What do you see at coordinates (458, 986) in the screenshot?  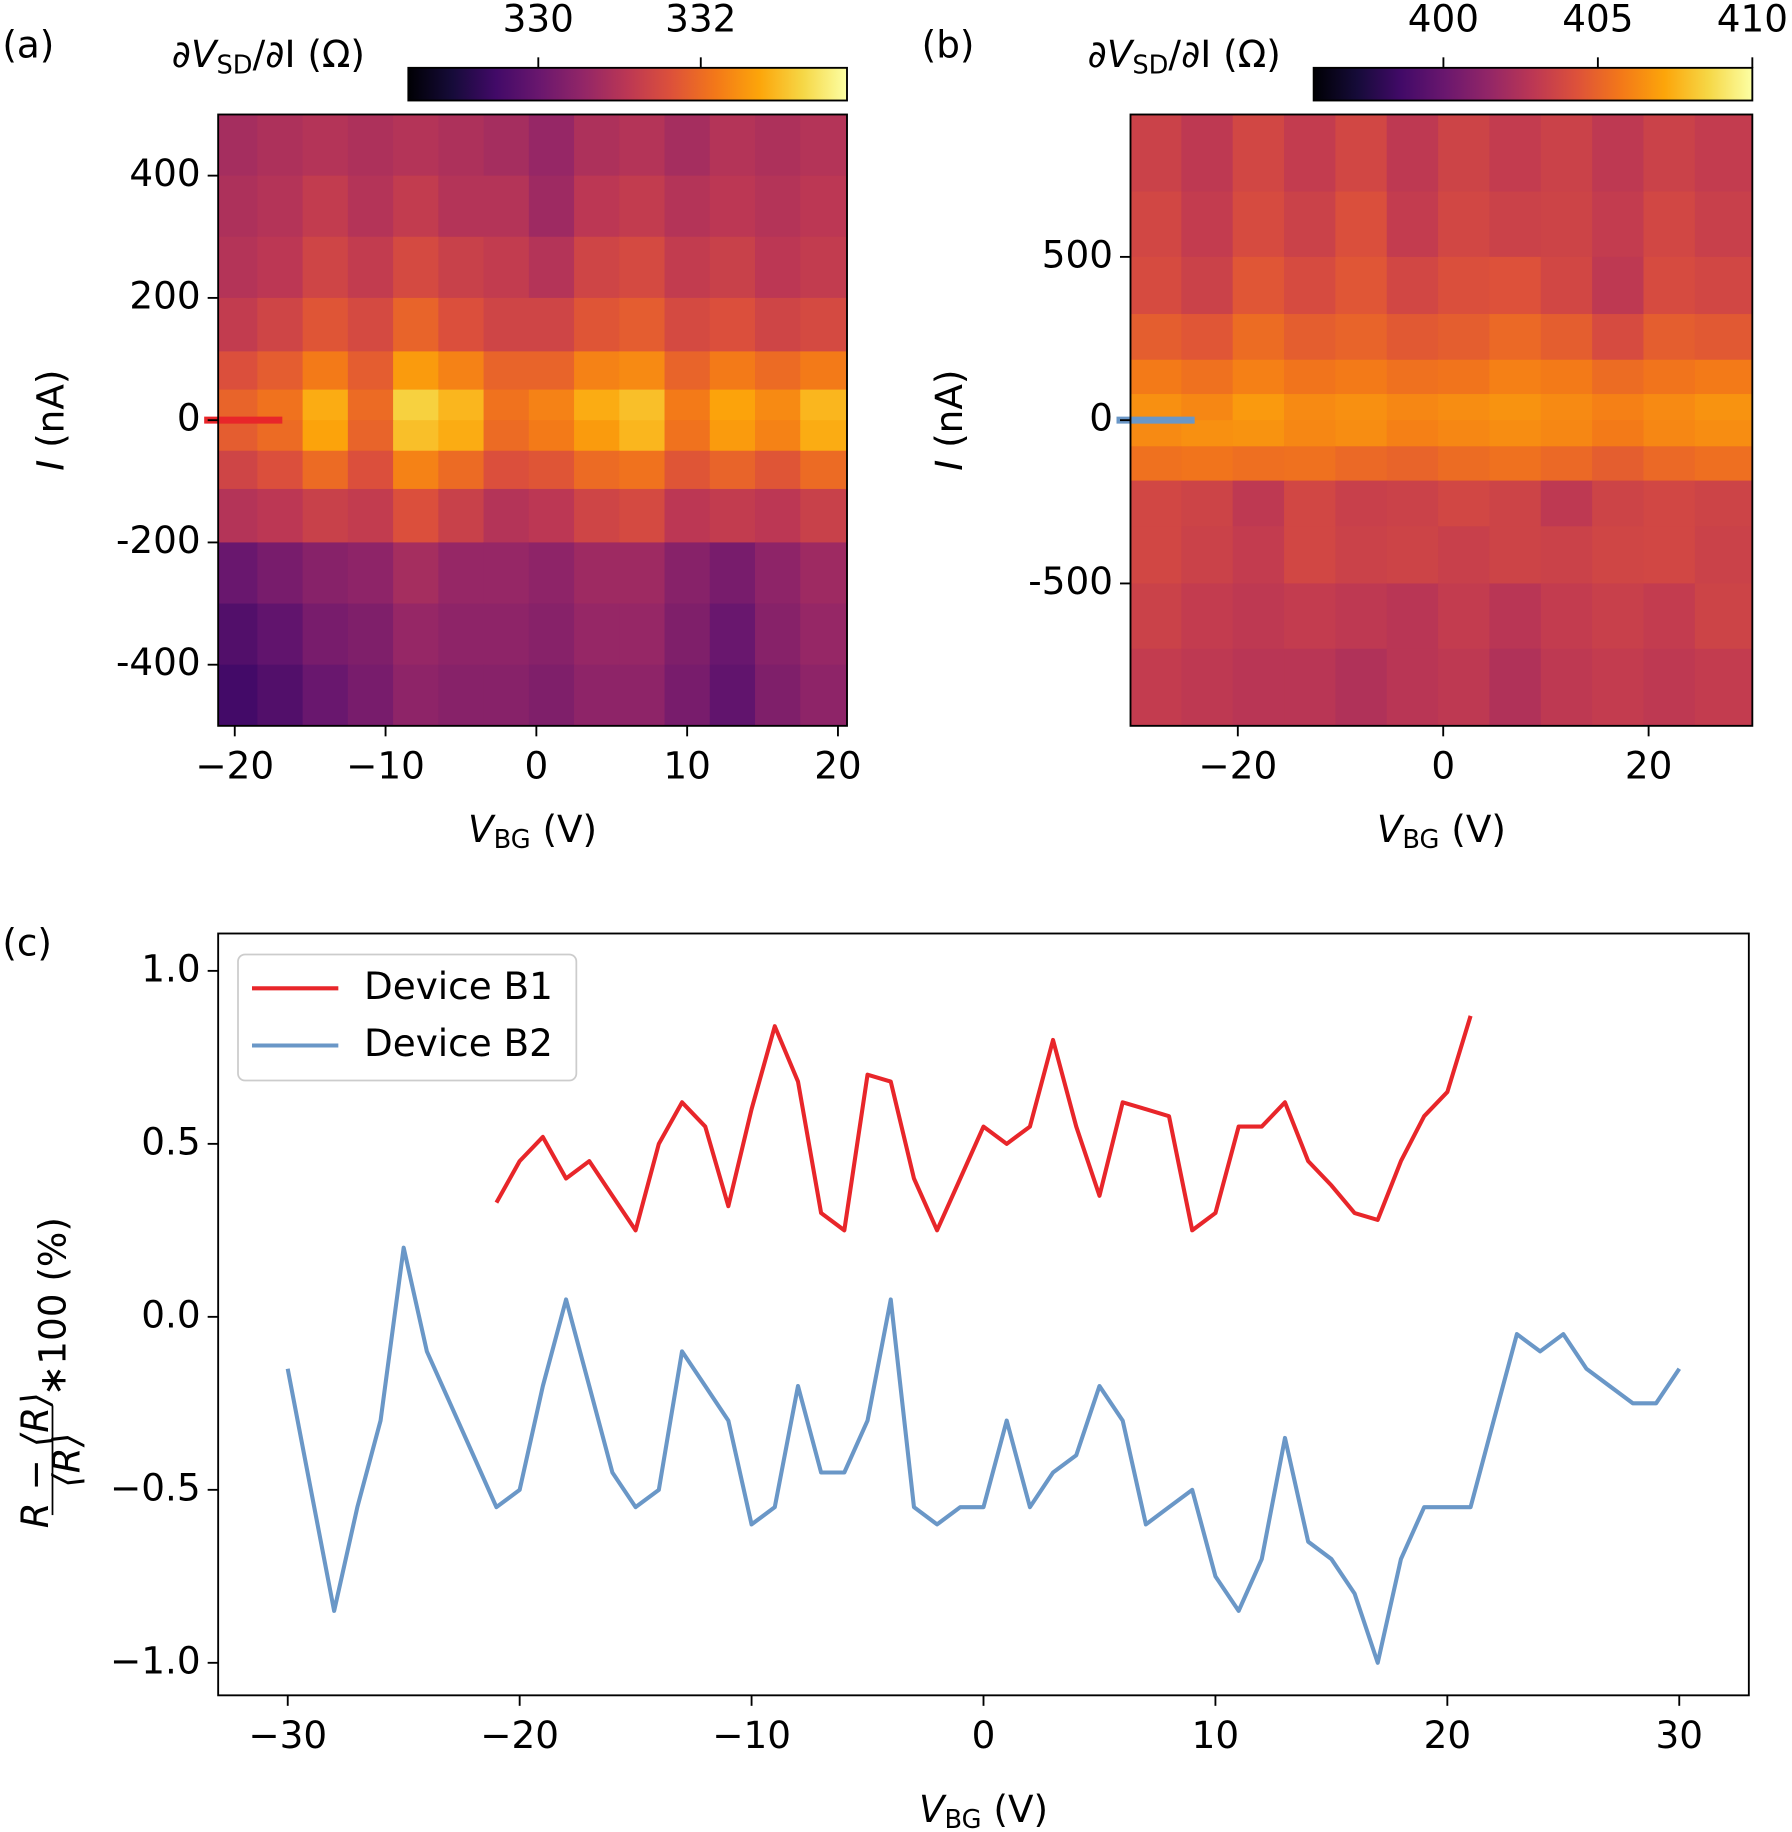 I see `legend-label: Device B1` at bounding box center [458, 986].